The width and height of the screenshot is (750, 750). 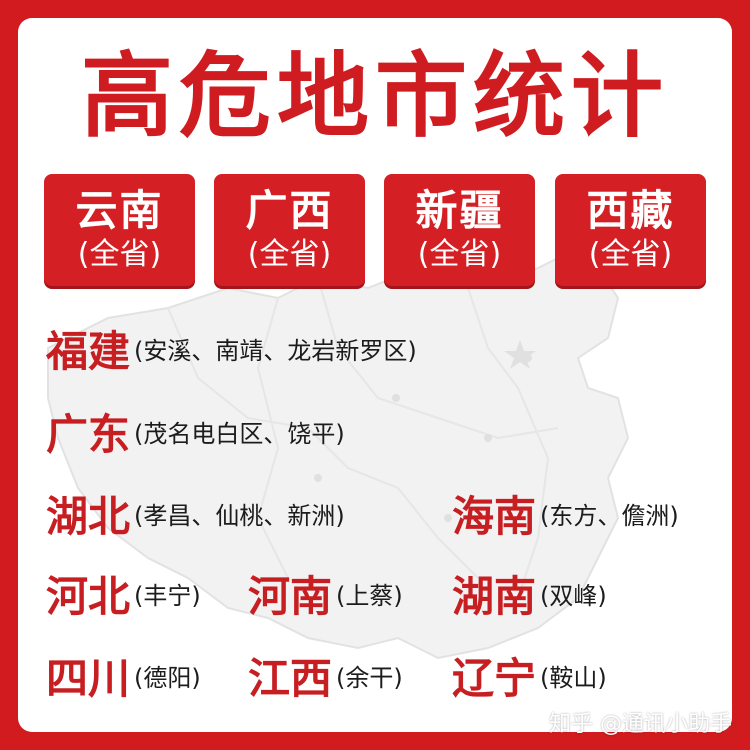 I want to click on province-name: 广东, so click(x=88, y=434).